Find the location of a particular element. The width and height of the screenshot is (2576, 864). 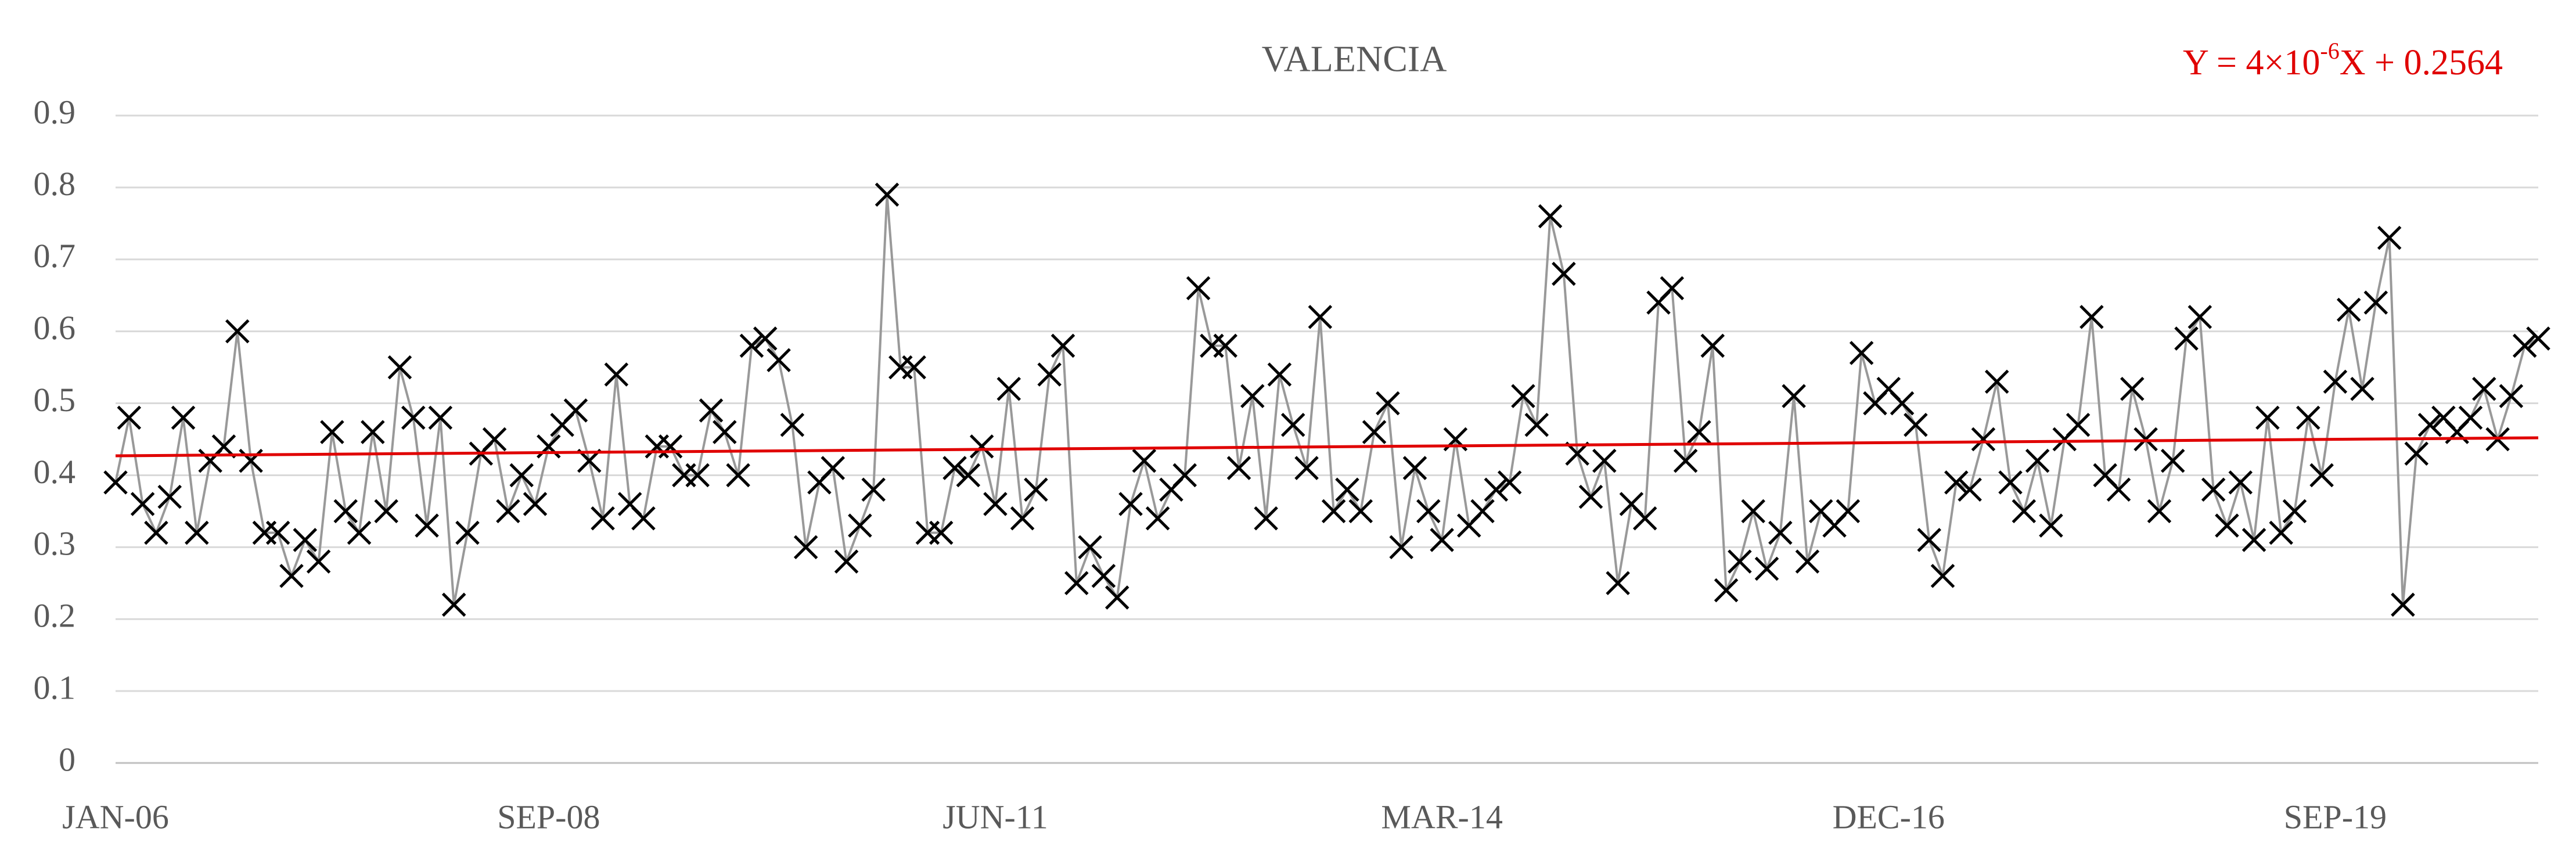

y-tick-label: 0.7 is located at coordinates (55, 256).